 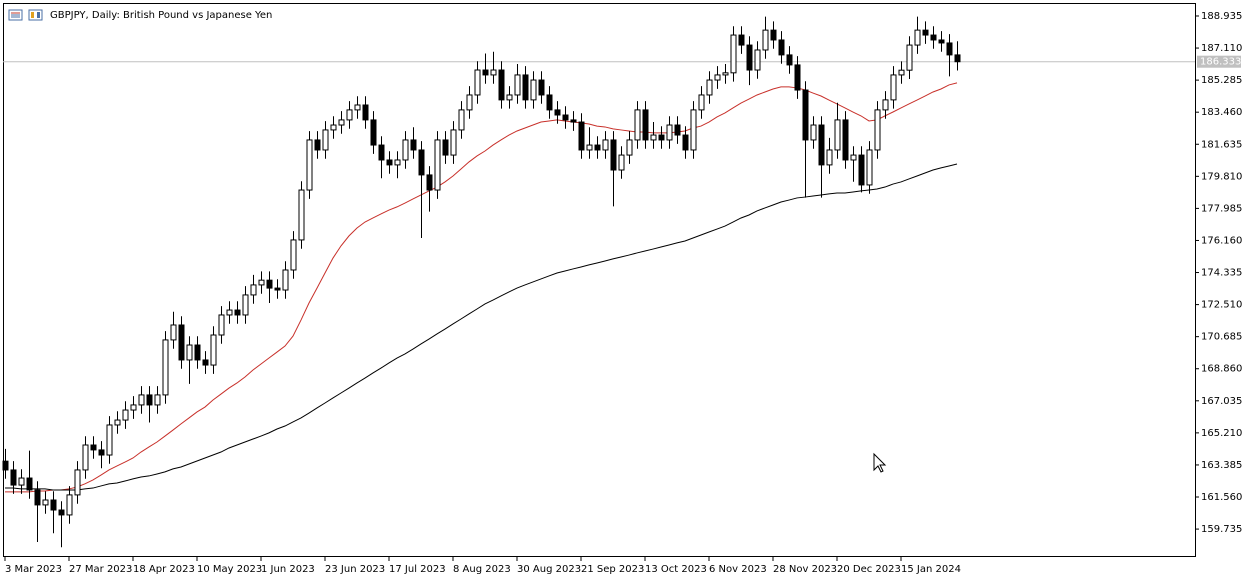 I want to click on x-tick-label: 6 Nov 2023, so click(x=738, y=569).